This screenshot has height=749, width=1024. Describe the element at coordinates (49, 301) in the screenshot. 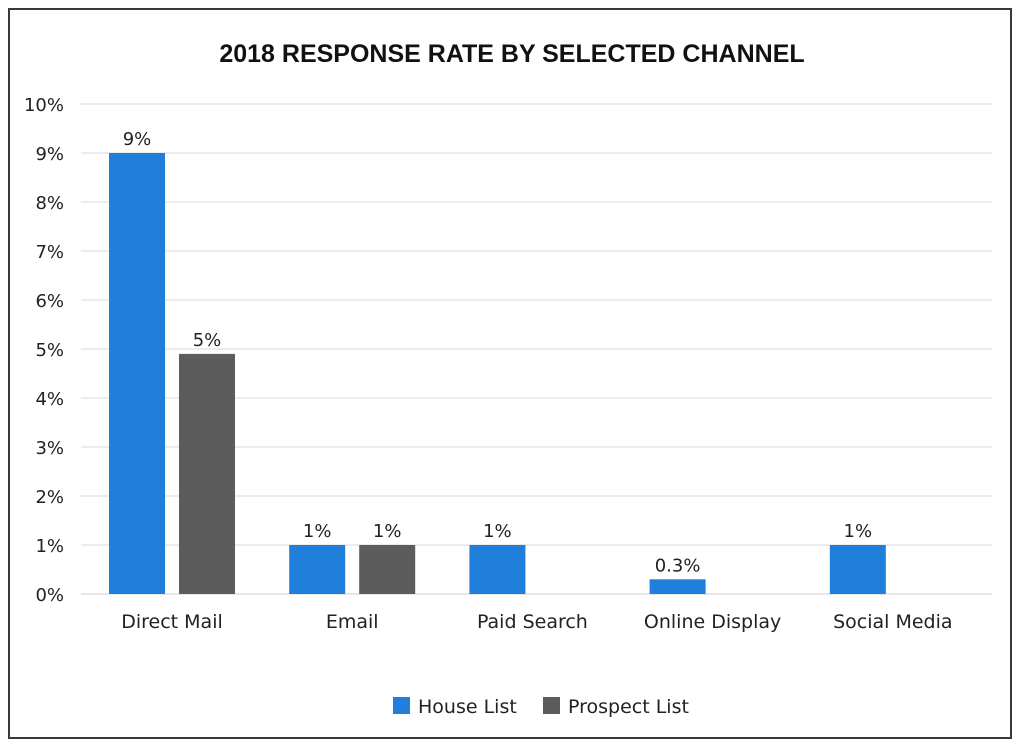

I see `y-tick-label: 6%` at that location.